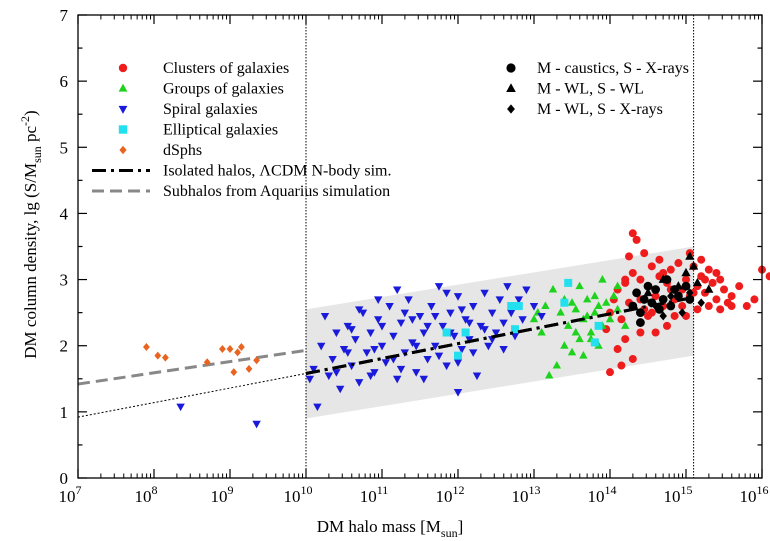 Image resolution: width=770 pixels, height=541 pixels. Describe the element at coordinates (198, 130) in the screenshot. I see `legend-item-left-3: Elliptical galaxies` at that location.